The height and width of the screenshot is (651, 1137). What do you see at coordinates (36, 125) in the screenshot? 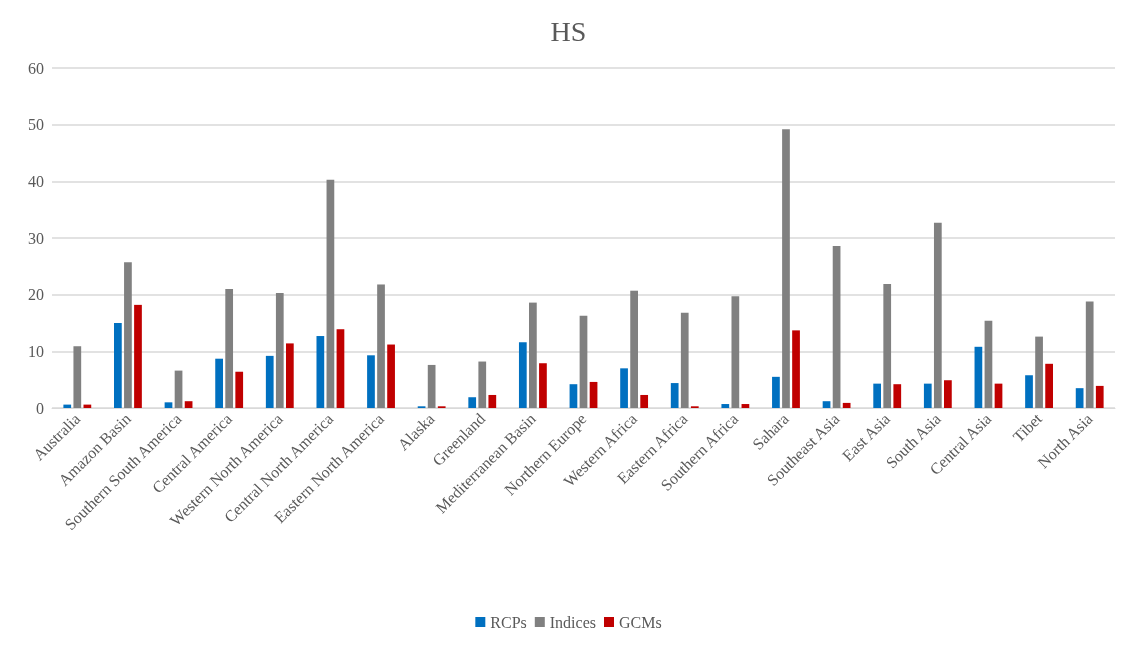
I see `y-tick-label: 50` at bounding box center [36, 125].